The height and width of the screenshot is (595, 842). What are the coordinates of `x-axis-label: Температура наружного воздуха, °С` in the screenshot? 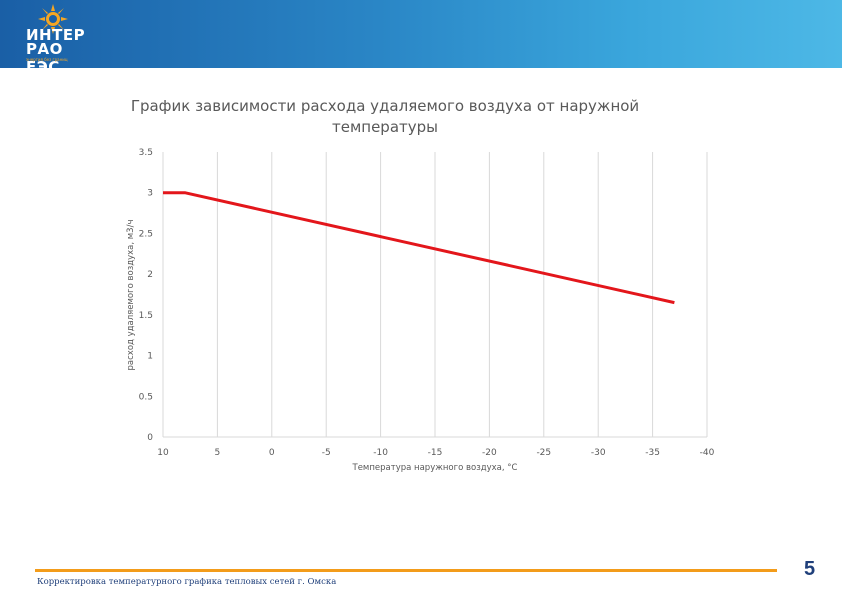 It's located at (435, 468).